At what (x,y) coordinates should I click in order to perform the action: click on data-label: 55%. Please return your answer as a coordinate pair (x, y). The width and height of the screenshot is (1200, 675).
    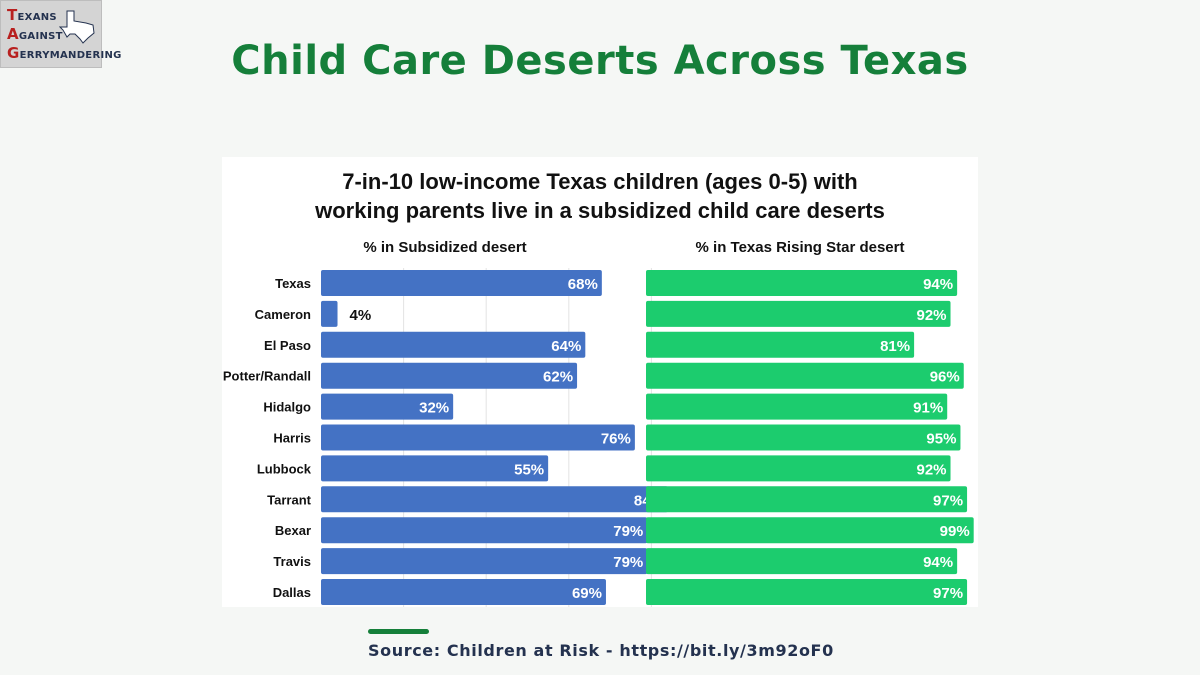
    Looking at the image, I should click on (529, 469).